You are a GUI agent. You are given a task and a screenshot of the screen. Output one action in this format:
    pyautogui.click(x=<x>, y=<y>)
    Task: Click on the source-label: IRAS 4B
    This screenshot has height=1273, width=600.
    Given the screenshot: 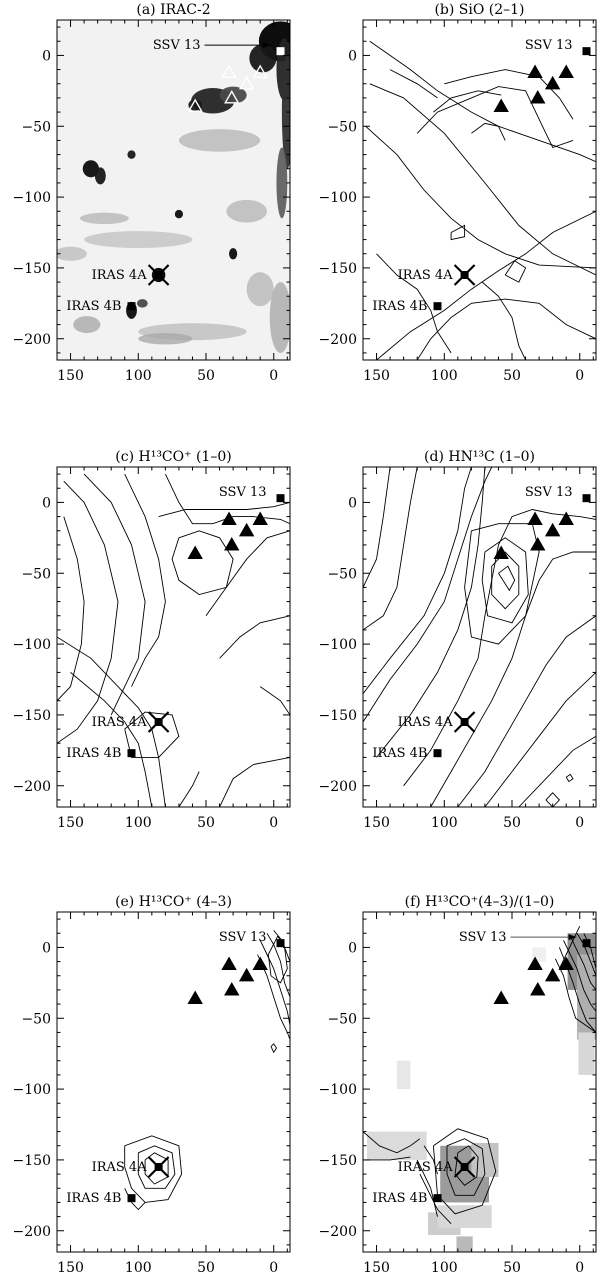 What is the action you would take?
    pyautogui.click(x=399, y=306)
    